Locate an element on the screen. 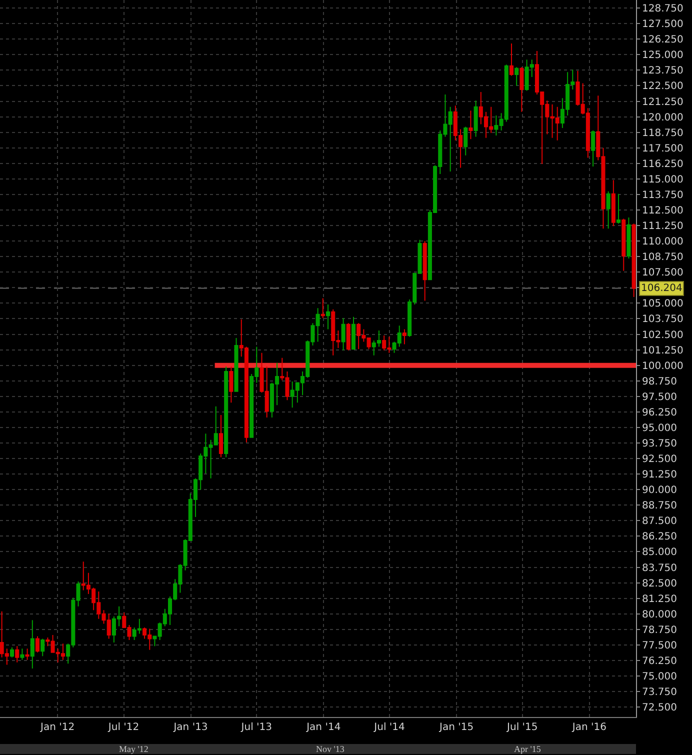  y-tick-label: 110.000 is located at coordinates (663, 242).